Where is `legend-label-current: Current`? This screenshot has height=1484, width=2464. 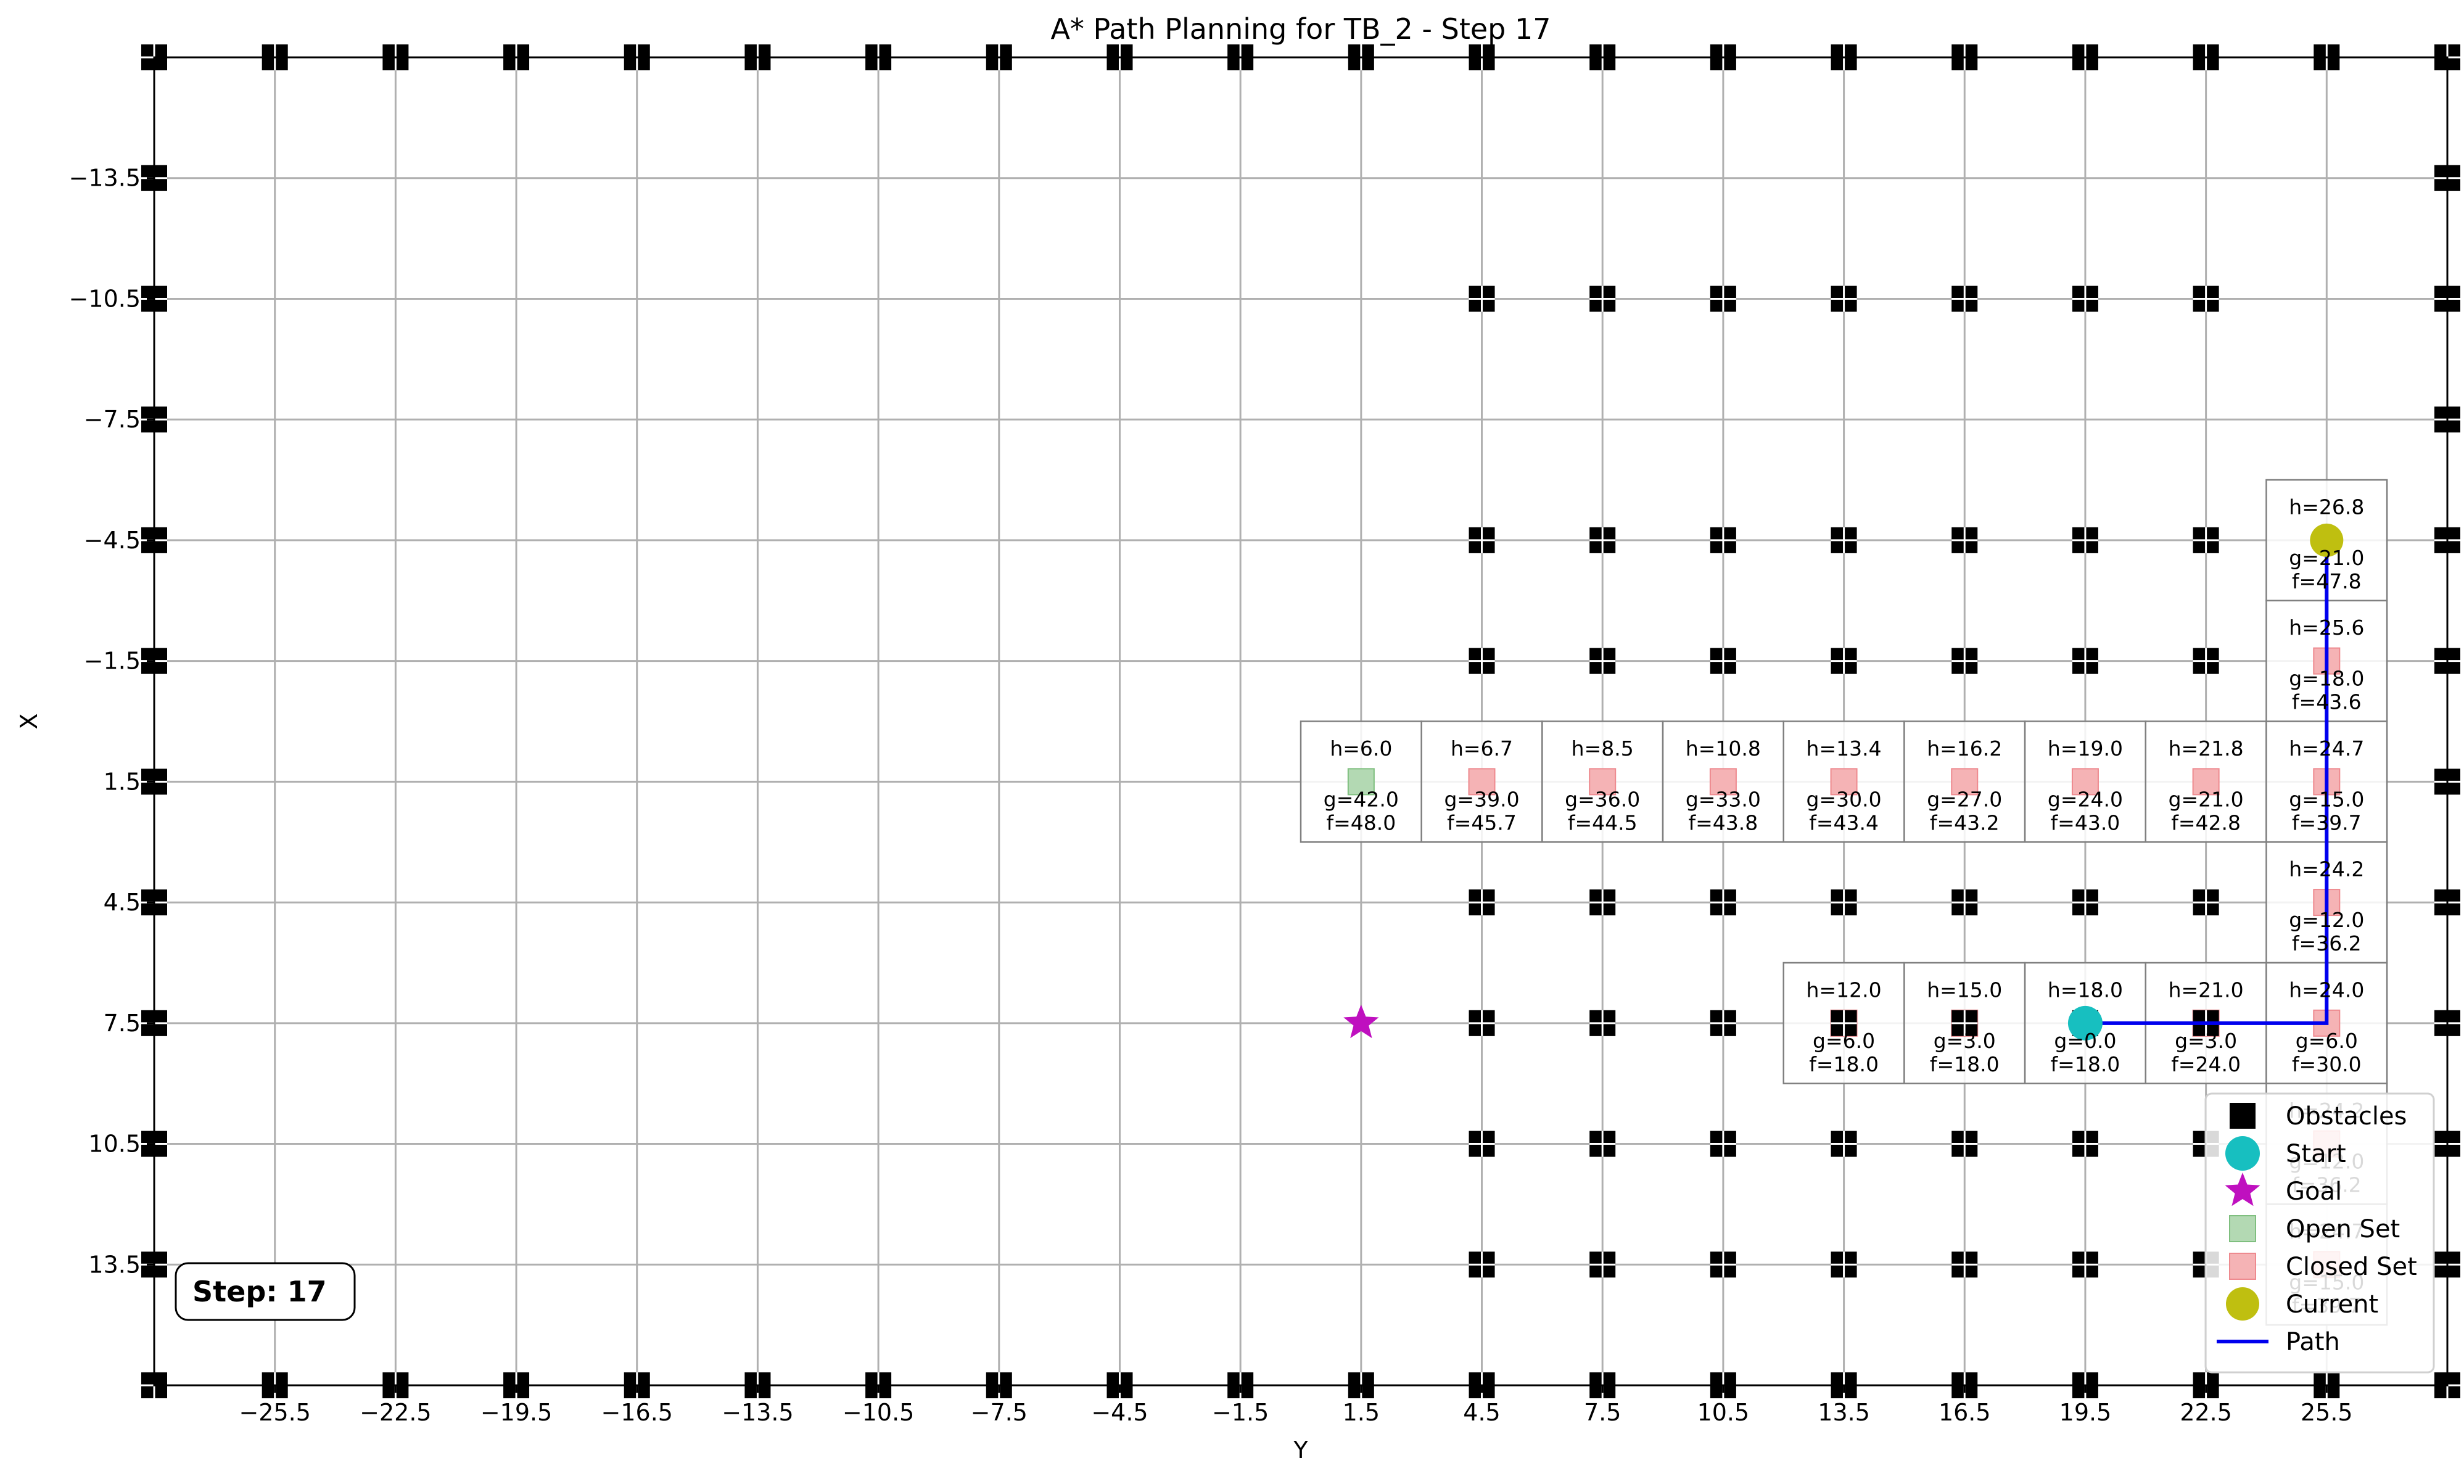 legend-label-current: Current is located at coordinates (2332, 1304).